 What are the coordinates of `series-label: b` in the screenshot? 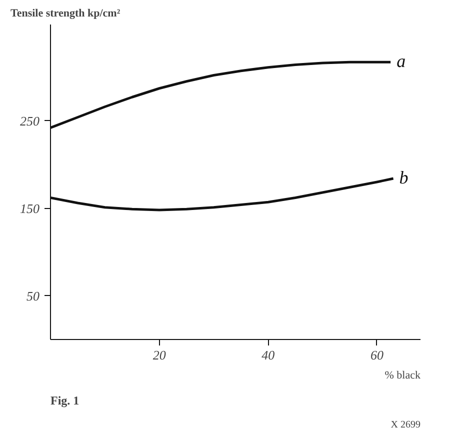 It's located at (403, 178).